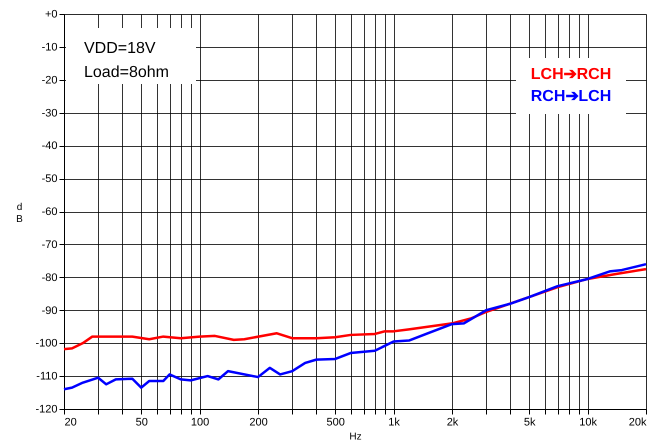  Describe the element at coordinates (571, 96) in the screenshot. I see `text: RCH➔LCH` at that location.